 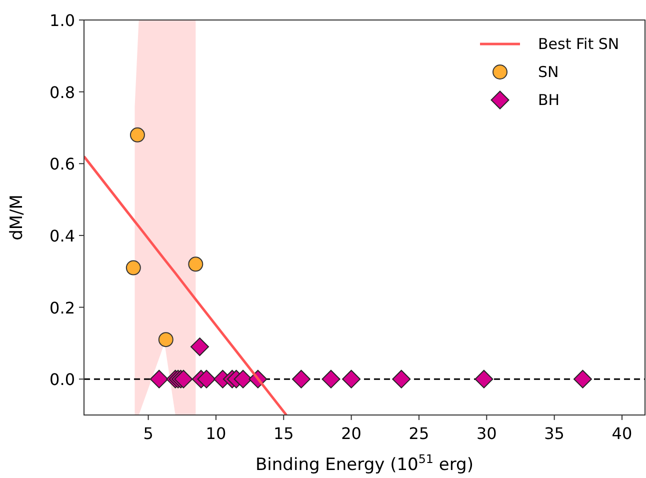 What do you see at coordinates (365, 463) in the screenshot?
I see `x-axis-title: Binding Energy (10$^{51}$ erg)` at bounding box center [365, 463].